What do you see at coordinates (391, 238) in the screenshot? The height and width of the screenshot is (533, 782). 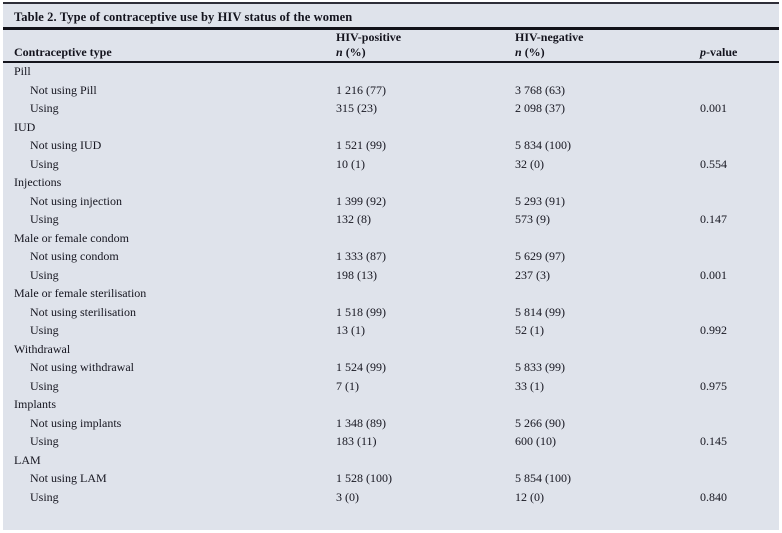 I see `group-row: Male or female condom` at bounding box center [391, 238].